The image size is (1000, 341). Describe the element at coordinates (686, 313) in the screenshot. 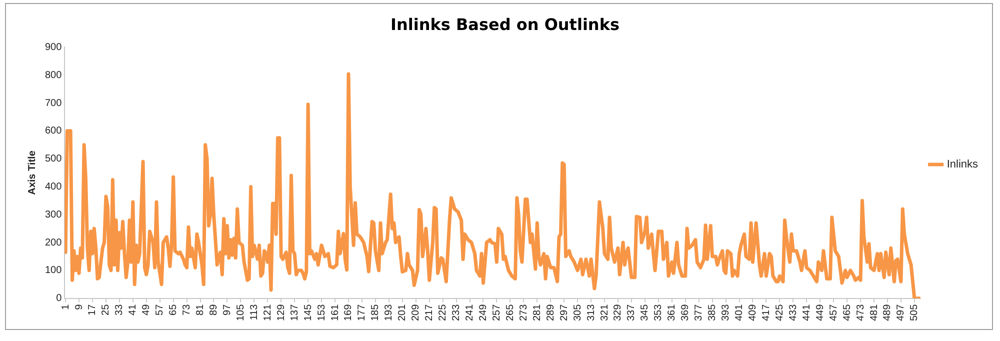

I see `x-tick-label: 369` at that location.